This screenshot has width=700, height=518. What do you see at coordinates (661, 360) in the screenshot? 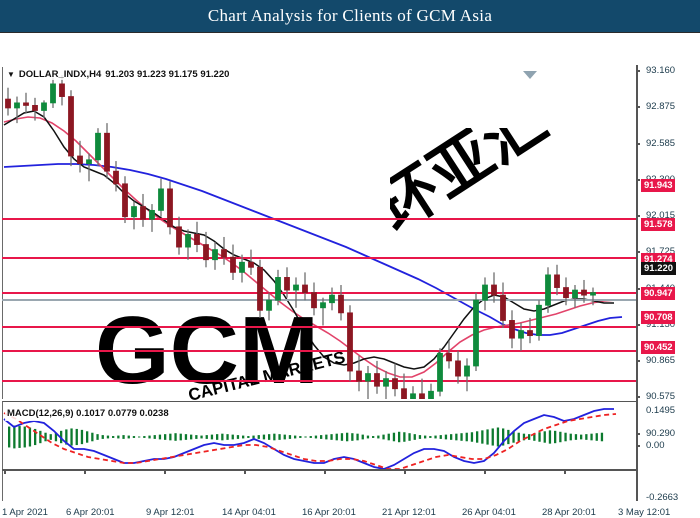
I see `price-tick-8: 90.865` at bounding box center [661, 360].